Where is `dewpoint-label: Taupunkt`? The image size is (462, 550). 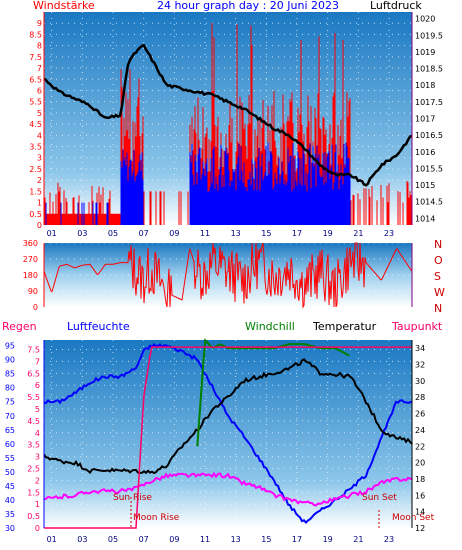
dewpoint-label: Taupunkt is located at coordinates (417, 326).